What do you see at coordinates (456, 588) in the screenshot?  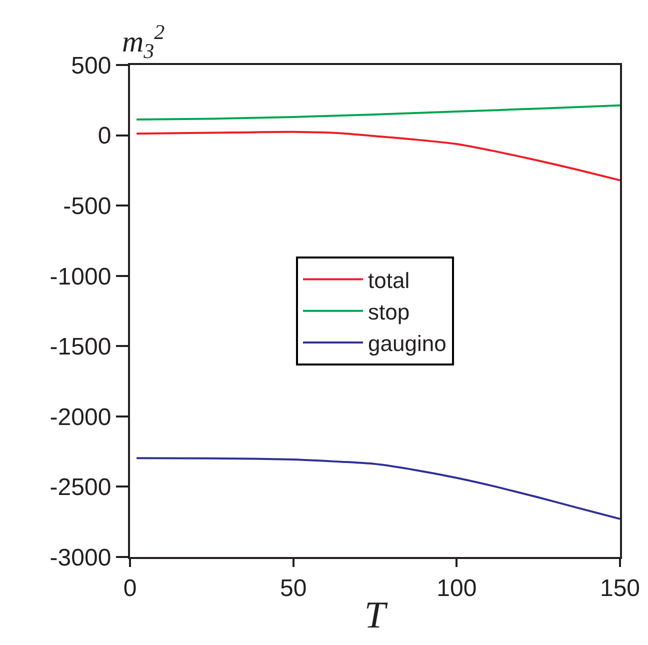 I see `x-tick-label: 100` at bounding box center [456, 588].